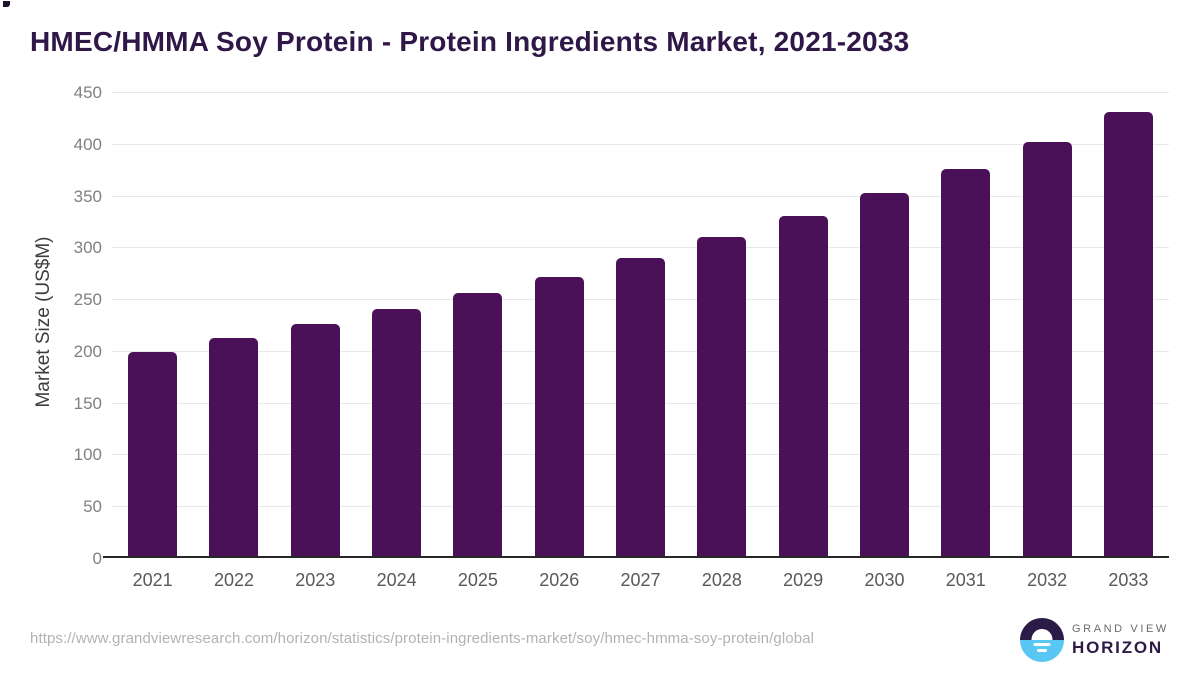 The image size is (1200, 675). I want to click on grand-view-horizon-logo-icon, so click(1042, 640).